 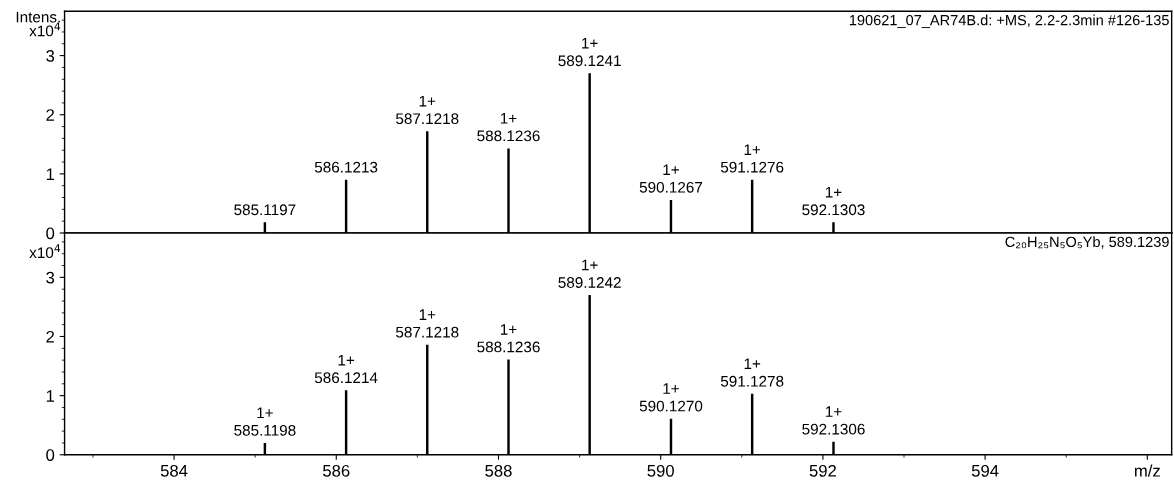 I want to click on annotation: 1+ 591.1276, so click(x=752, y=158).